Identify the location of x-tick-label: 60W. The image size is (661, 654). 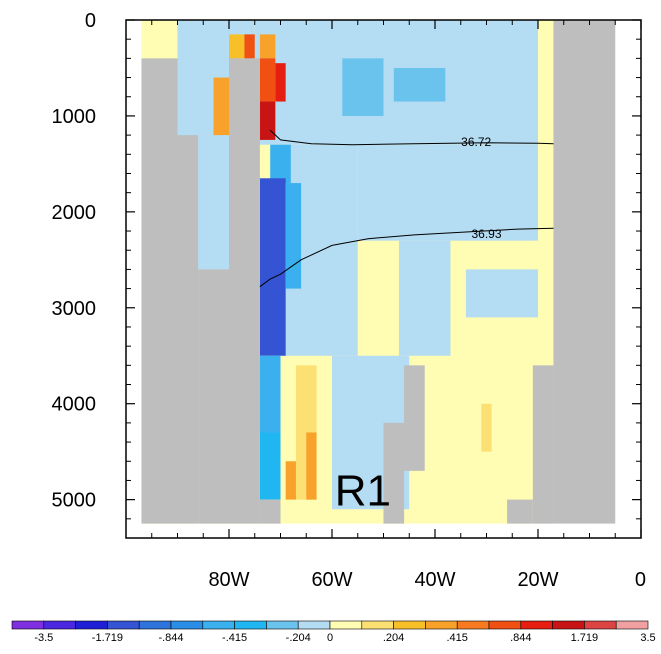
(331, 580).